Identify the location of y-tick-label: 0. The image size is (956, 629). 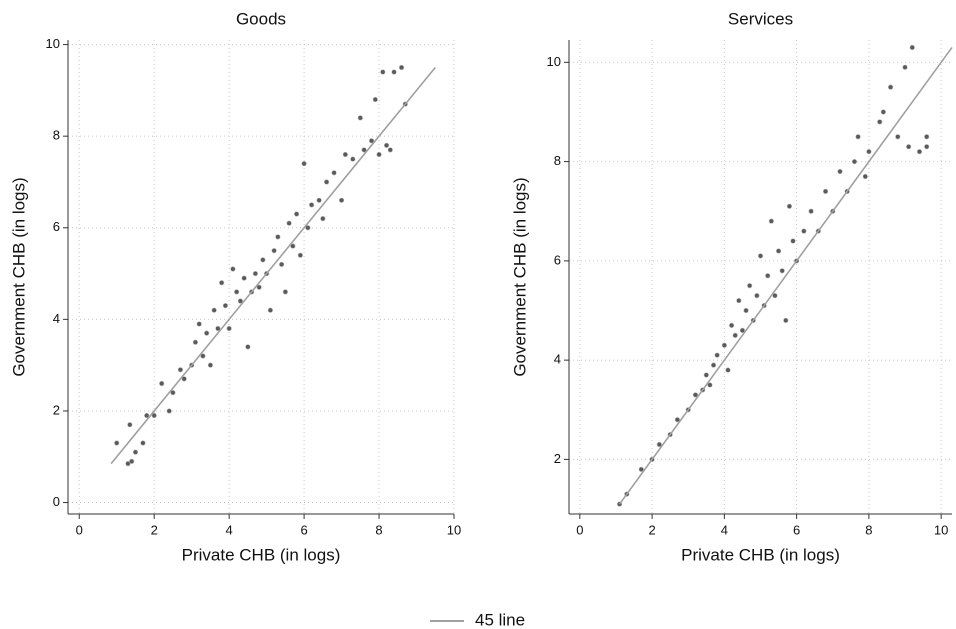
(56, 501).